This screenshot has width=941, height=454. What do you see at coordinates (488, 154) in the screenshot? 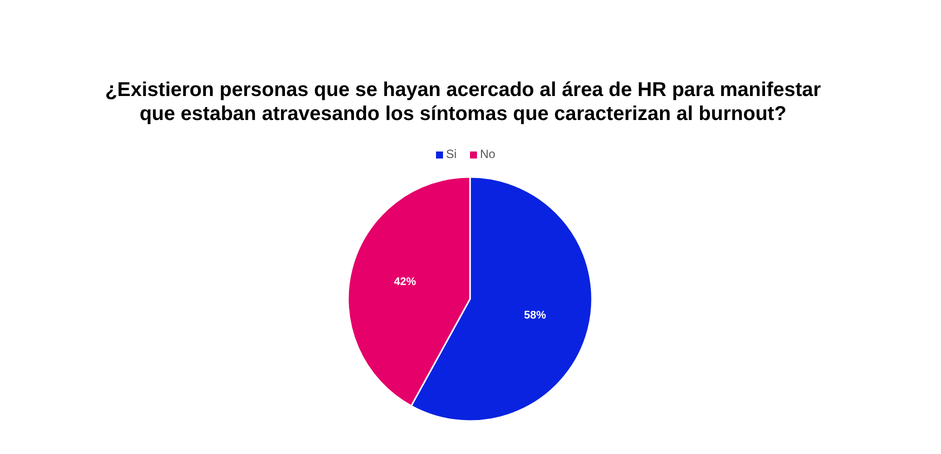
I see `legend-label: No` at bounding box center [488, 154].